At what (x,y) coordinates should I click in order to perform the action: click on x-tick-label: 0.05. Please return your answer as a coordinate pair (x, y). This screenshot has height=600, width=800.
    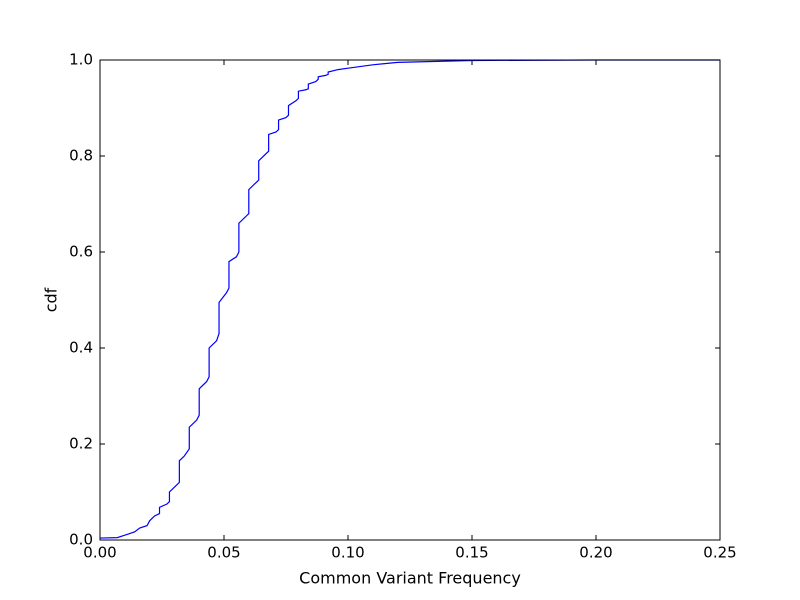
    Looking at the image, I should click on (223, 553).